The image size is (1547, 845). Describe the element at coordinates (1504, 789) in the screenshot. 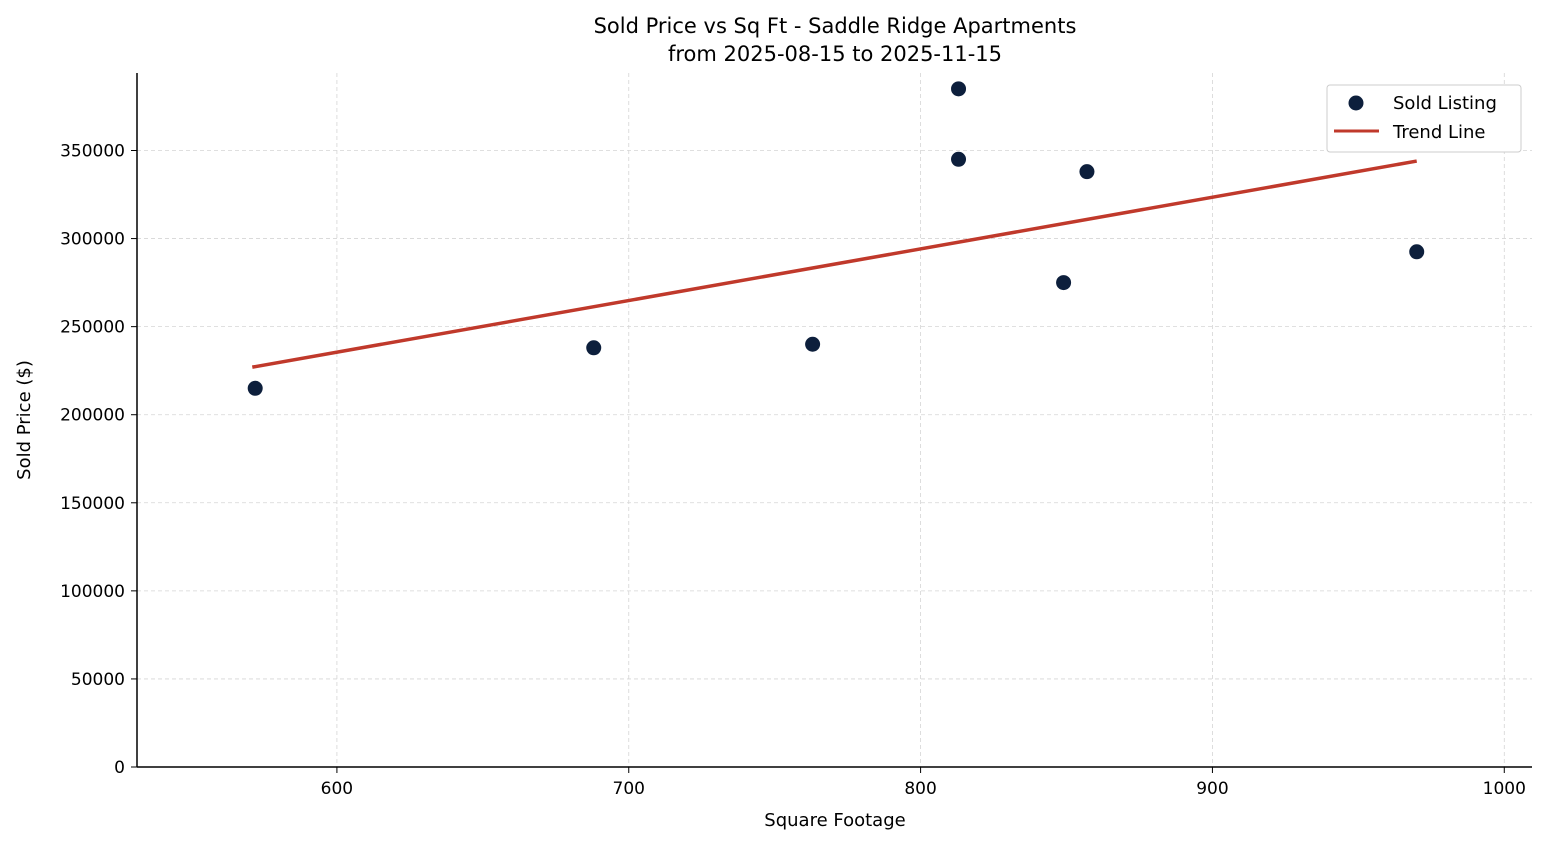

I see `x-tick-label: 1000` at that location.